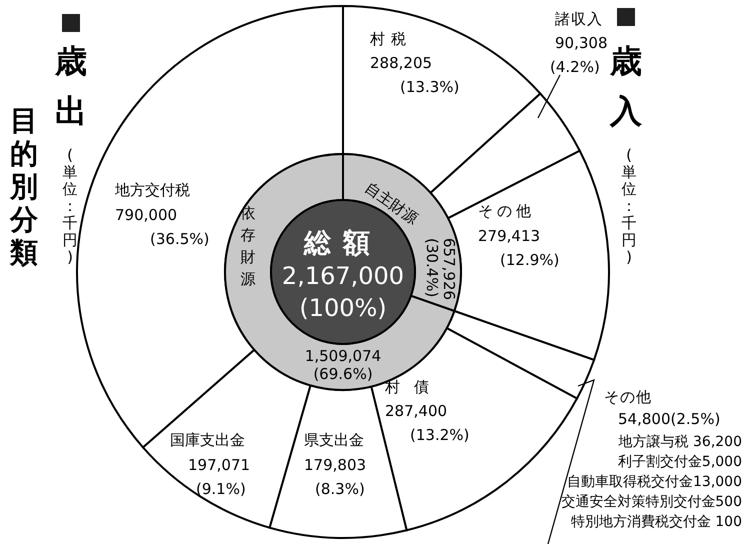 The height and width of the screenshot is (544, 752). I want to click on data-label: 54,800(2.5%), so click(669, 419).